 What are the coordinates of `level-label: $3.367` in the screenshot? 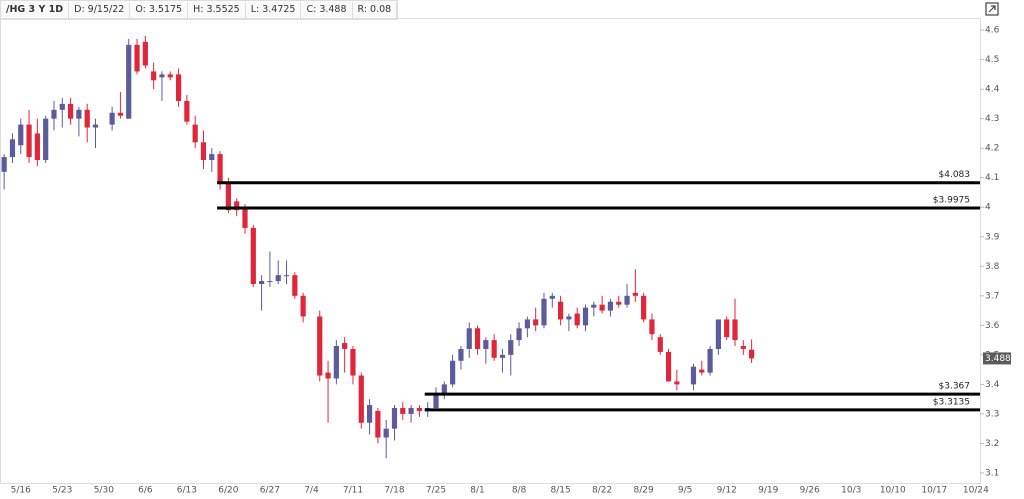 It's located at (955, 387).